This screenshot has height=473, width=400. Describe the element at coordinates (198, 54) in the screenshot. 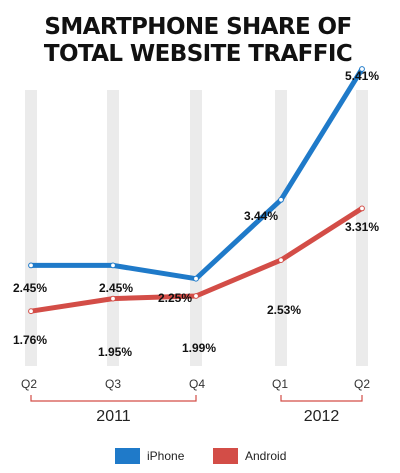

I see `chart-title-line-2: TOTAL WEBSITE TRAFFIC` at that location.